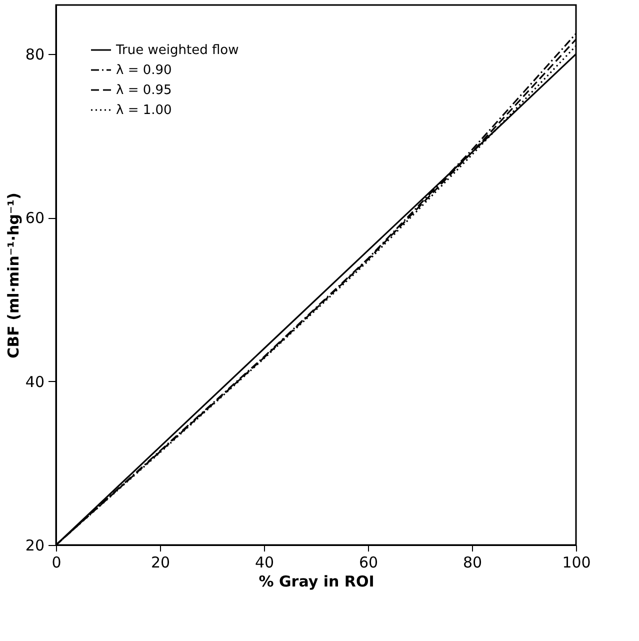 The width and height of the screenshot is (639, 641). What do you see at coordinates (160, 563) in the screenshot?
I see `x-tick-label: 20` at bounding box center [160, 563].